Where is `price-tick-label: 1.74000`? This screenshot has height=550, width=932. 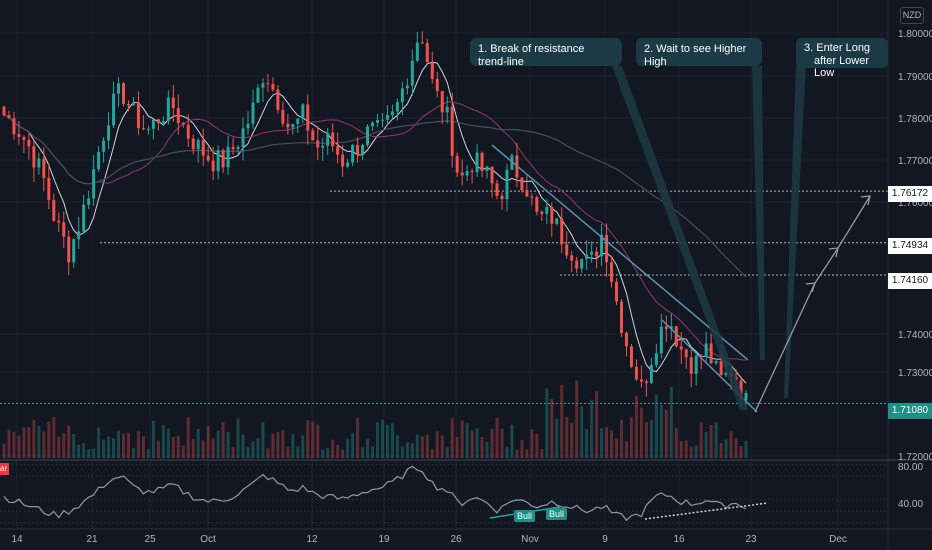
price-tick-label: 1.74000 is located at coordinates (915, 335).